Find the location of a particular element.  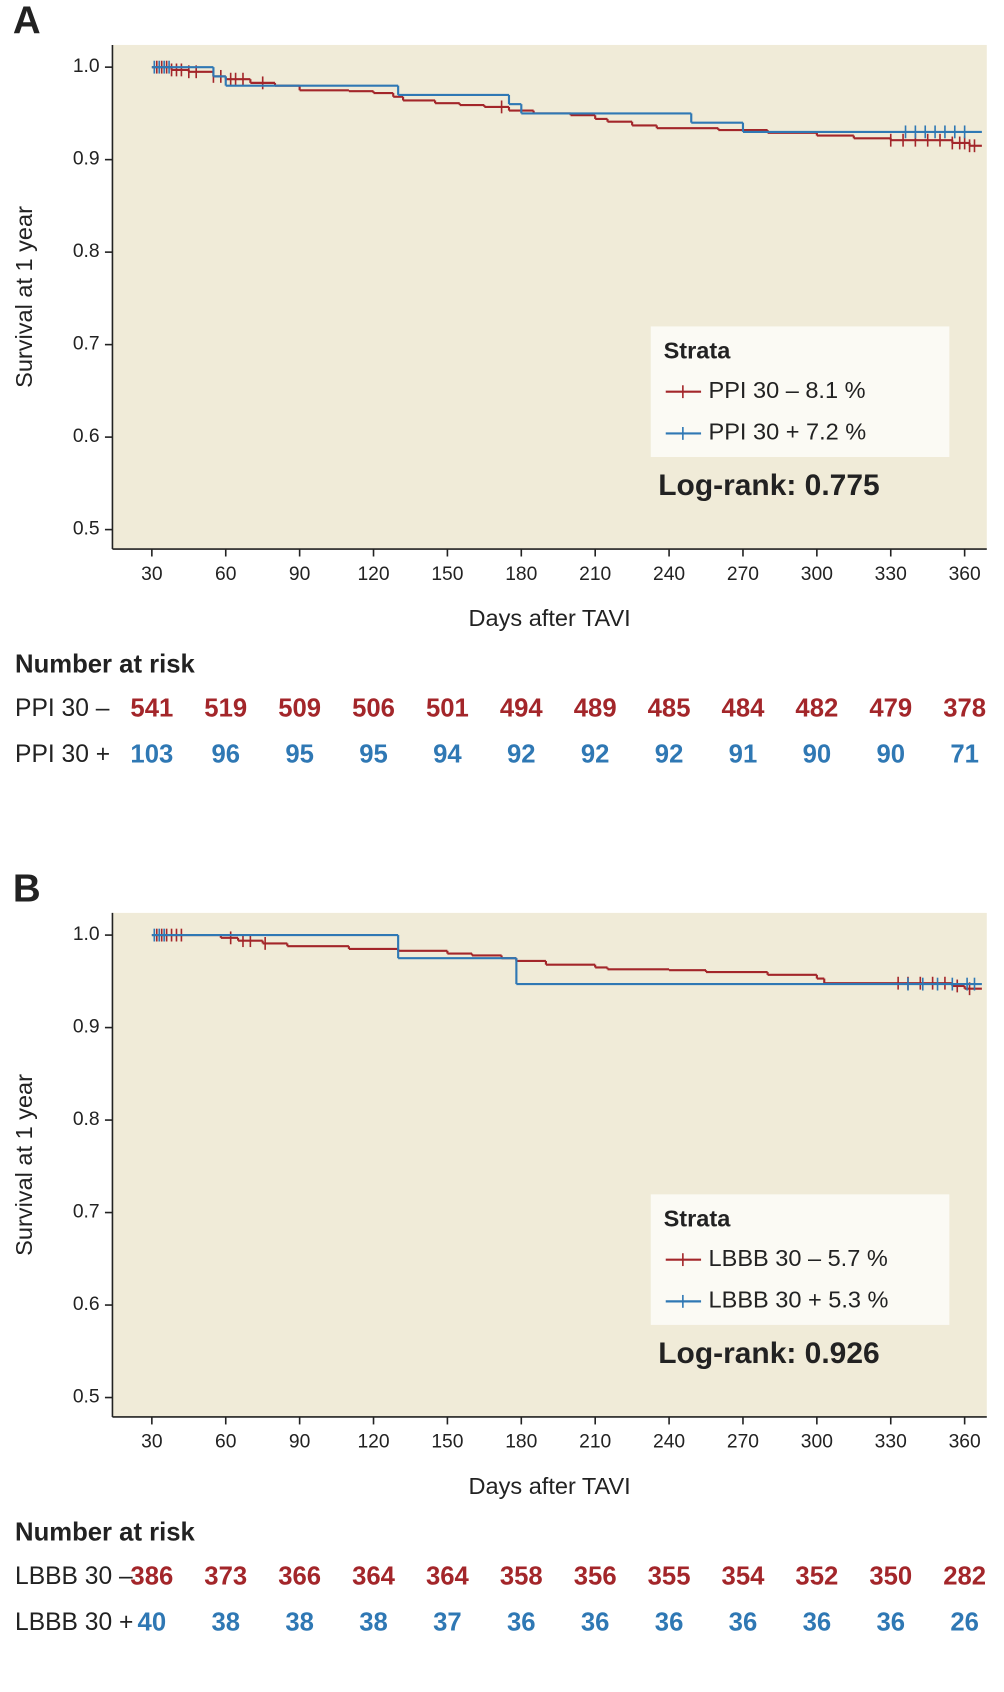

risk-value: 37 is located at coordinates (447, 1622).